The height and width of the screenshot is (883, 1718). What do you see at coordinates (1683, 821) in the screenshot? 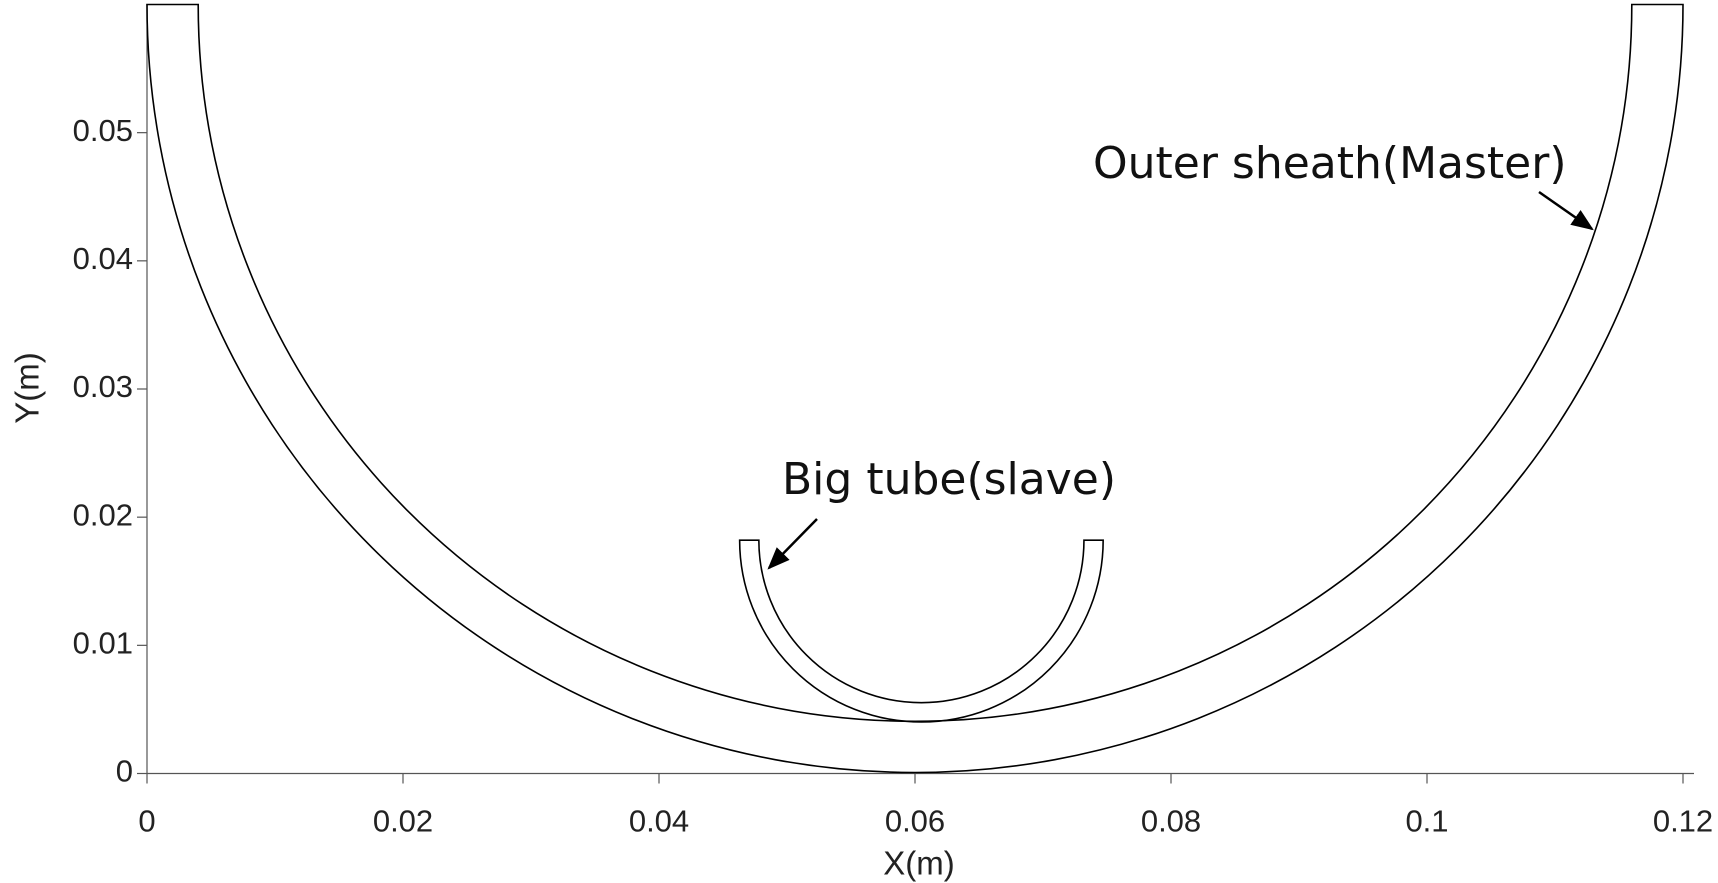
I see `x-tick-label: 0.12` at bounding box center [1683, 821].